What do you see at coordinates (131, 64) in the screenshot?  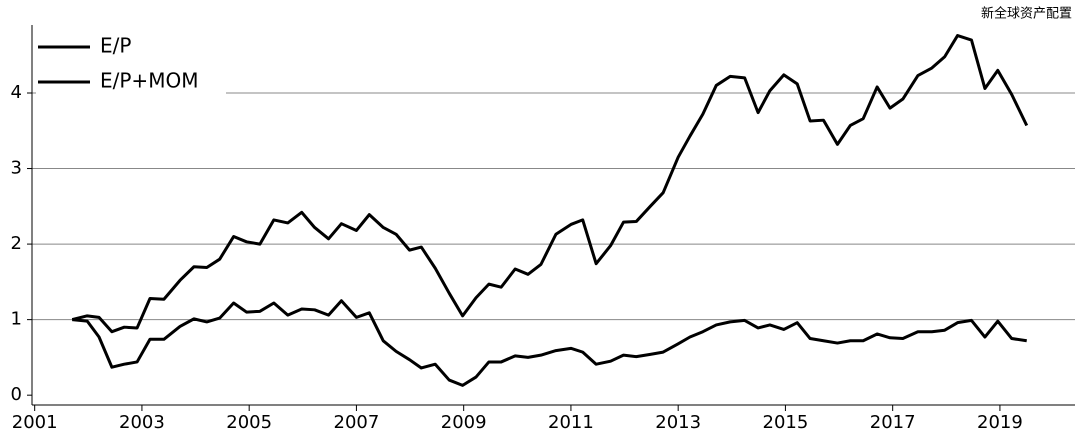 I see `legend-box` at bounding box center [131, 64].